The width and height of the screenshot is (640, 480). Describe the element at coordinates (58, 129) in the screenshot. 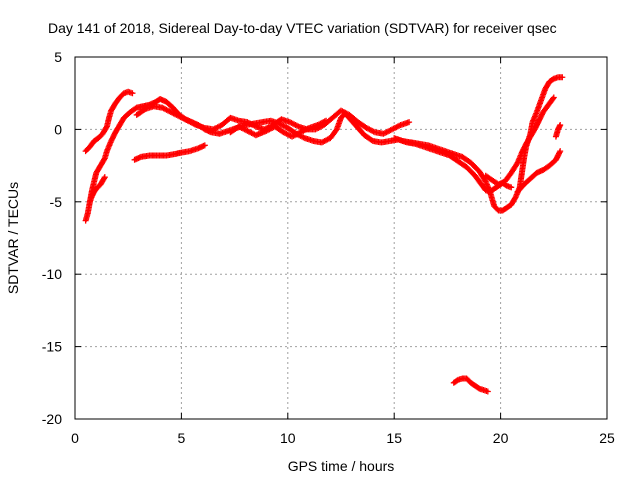

I see `y-tick-label: 0` at that location.